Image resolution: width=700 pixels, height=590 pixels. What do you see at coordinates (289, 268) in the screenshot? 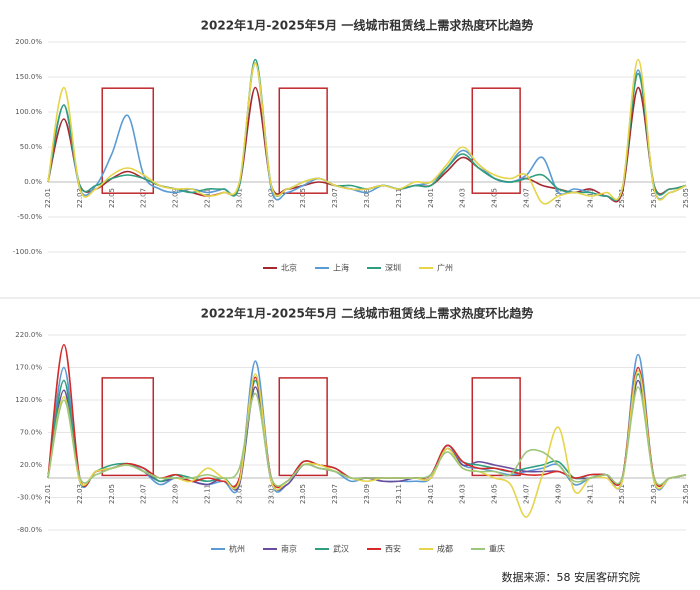
I see `legend-label: 北京` at bounding box center [289, 268].